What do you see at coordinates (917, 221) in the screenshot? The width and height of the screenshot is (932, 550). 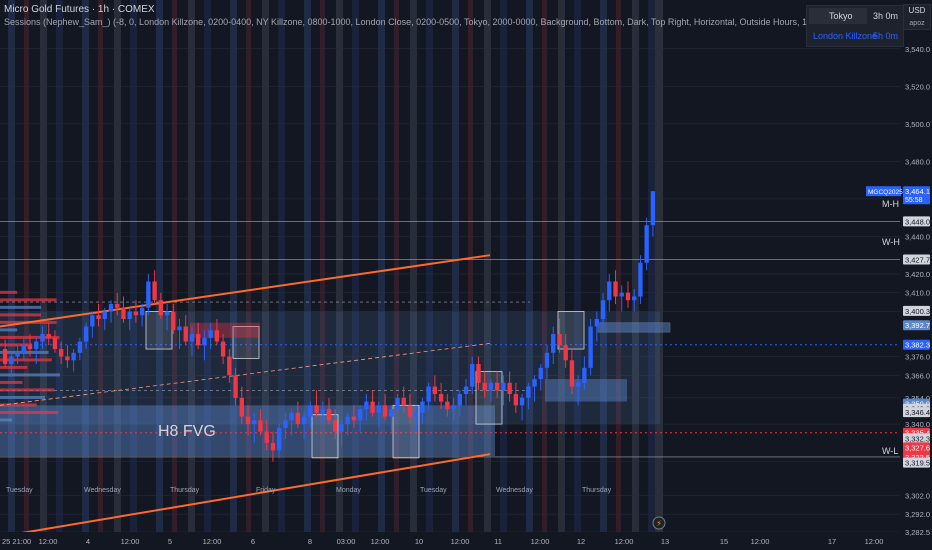 I see `price-level-value: 3,448.0` at bounding box center [917, 221].